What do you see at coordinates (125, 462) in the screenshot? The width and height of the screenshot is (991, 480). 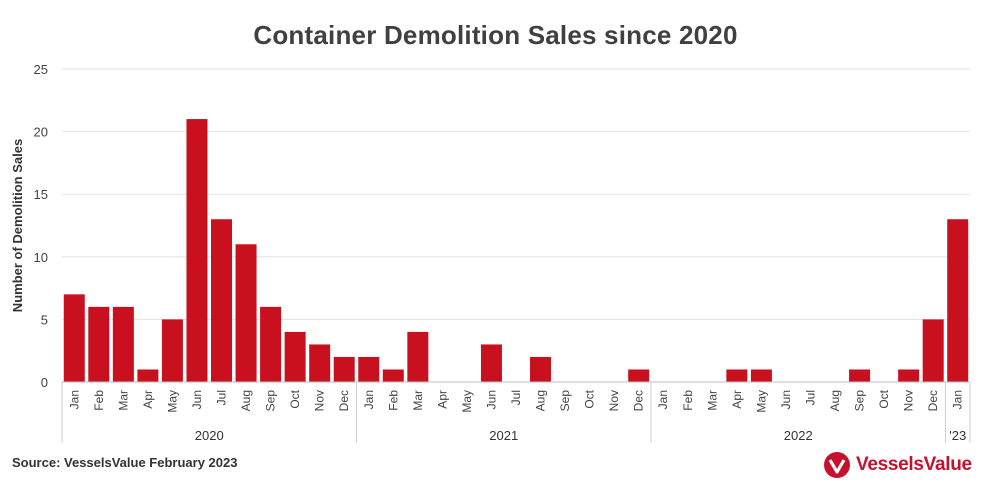 I see `source-note: Source: VesselsValue February 2023` at bounding box center [125, 462].